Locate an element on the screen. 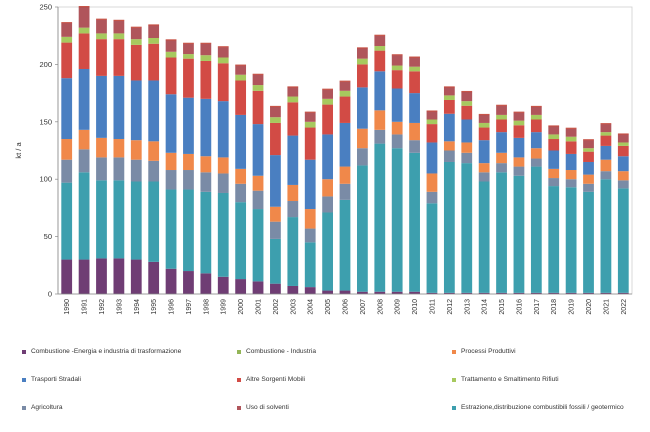  x-tick-label: 1995 is located at coordinates (154, 307).